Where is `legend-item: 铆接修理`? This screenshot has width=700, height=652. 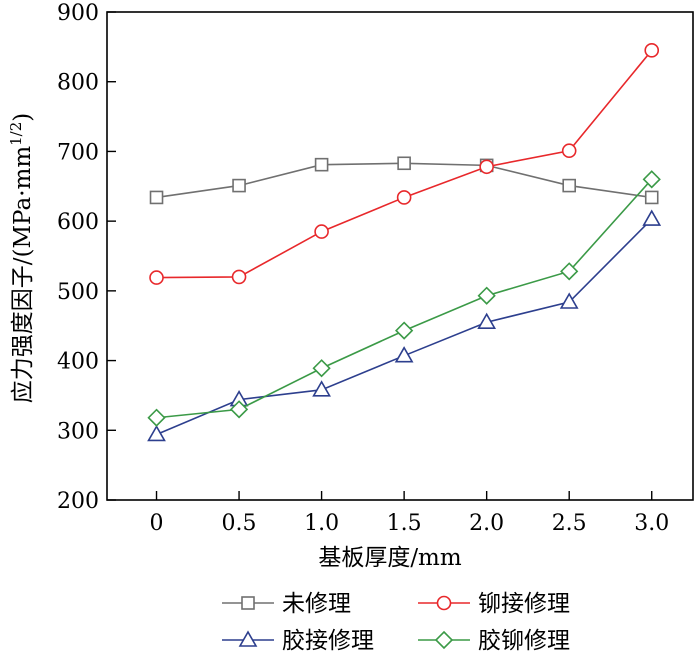
legend-item: 铆接修理 is located at coordinates (494, 604).